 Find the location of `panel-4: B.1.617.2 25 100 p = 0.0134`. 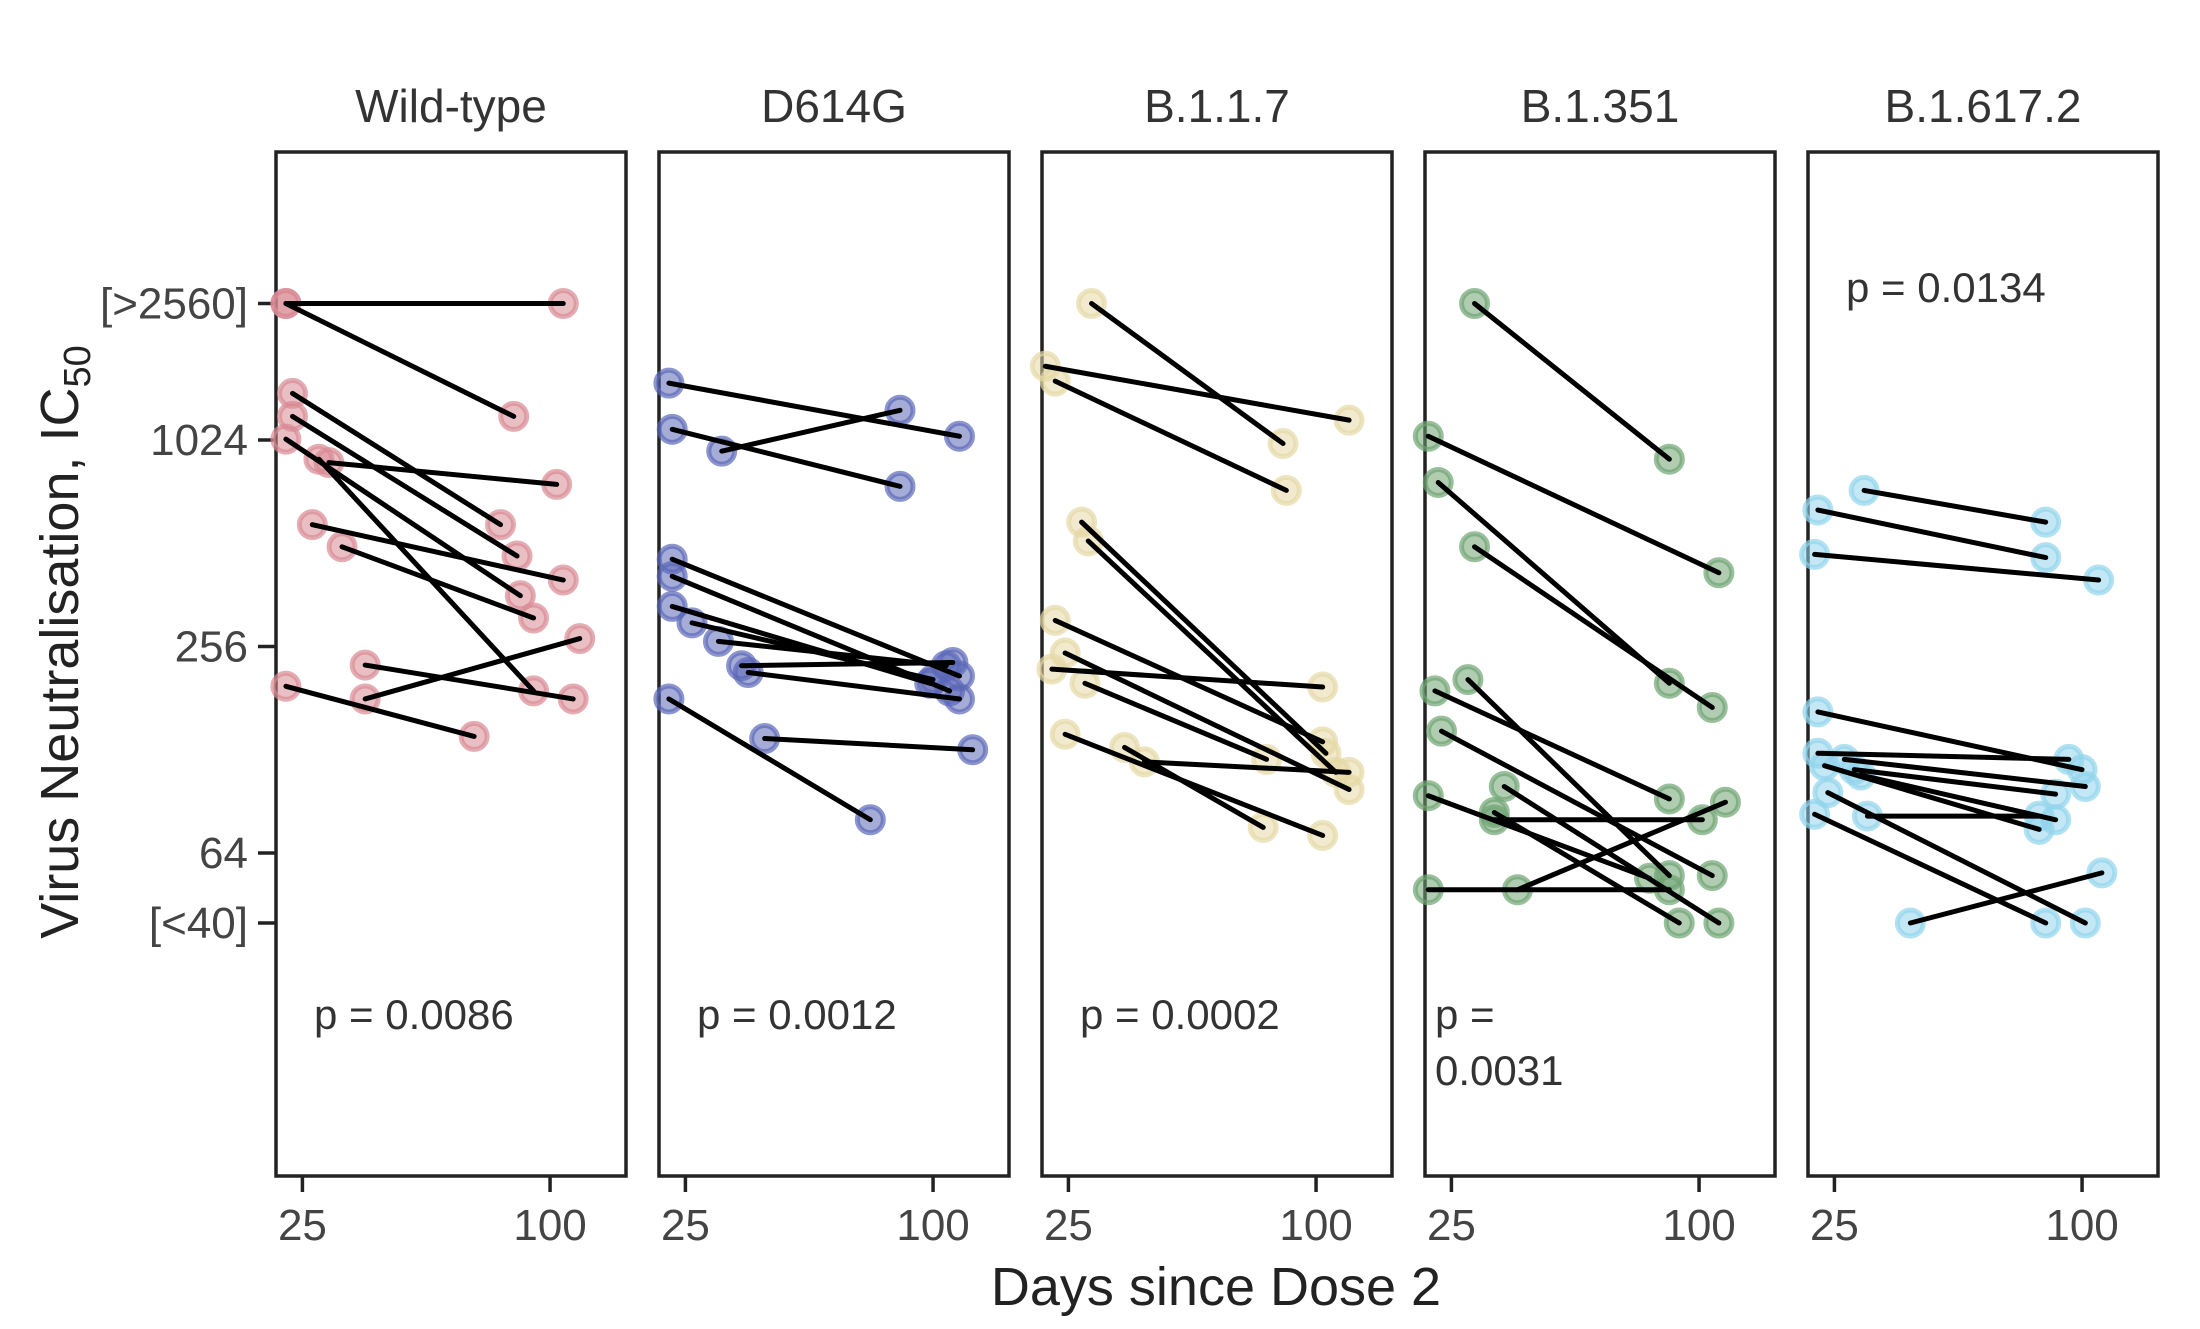

panel-4: B.1.617.2 25 100 p = 0.0134 is located at coordinates (1979, 665).